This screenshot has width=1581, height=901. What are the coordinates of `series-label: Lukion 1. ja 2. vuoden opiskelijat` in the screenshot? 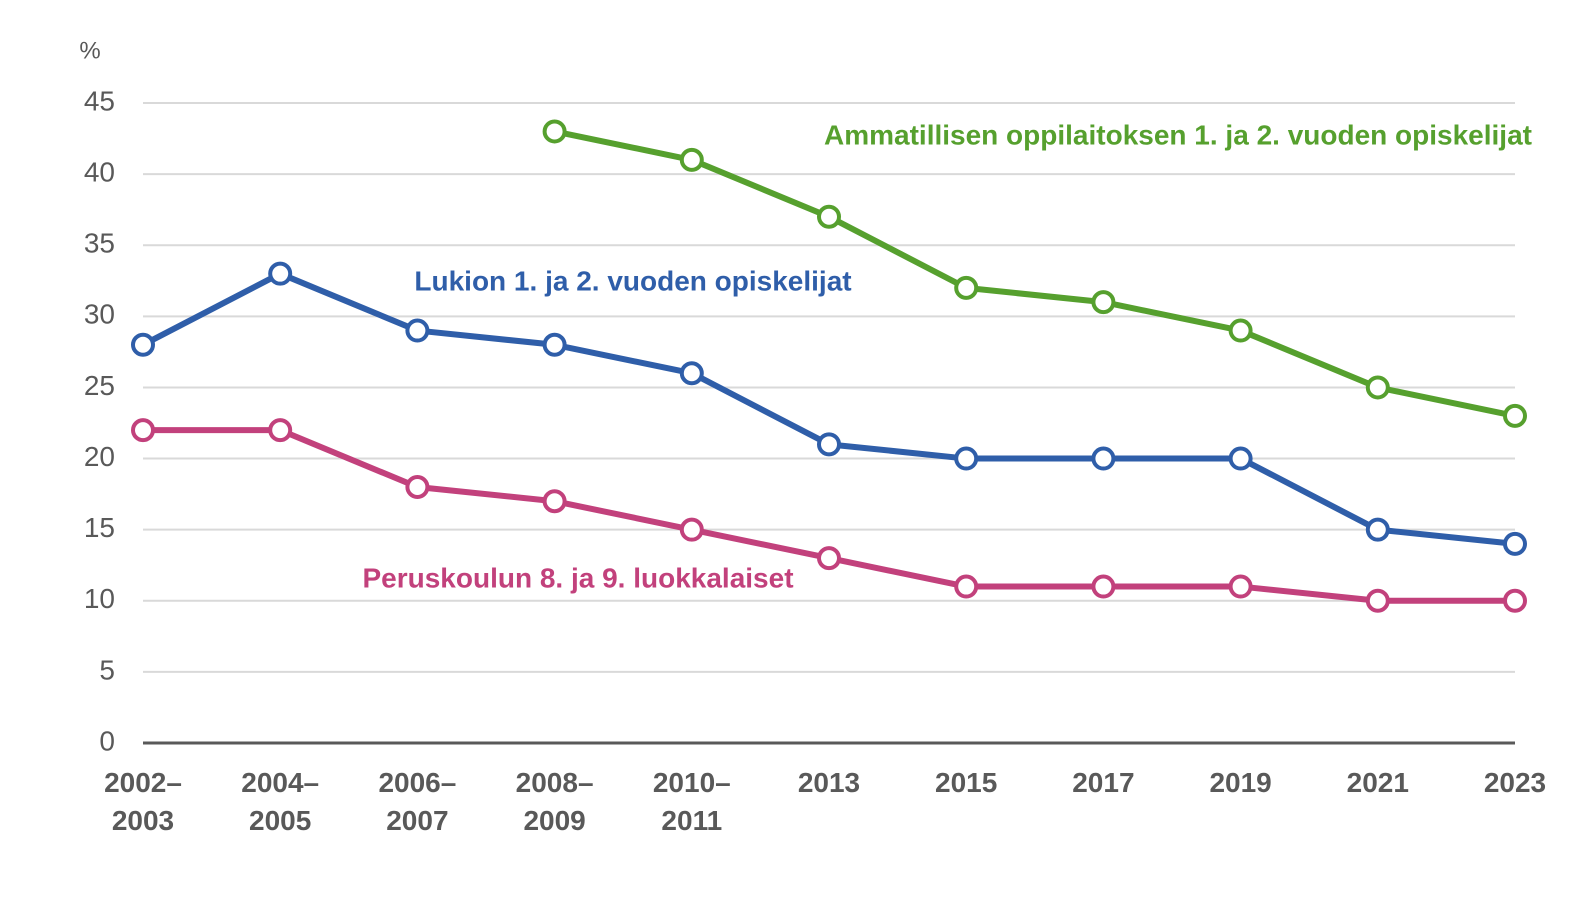 It's located at (632, 280).